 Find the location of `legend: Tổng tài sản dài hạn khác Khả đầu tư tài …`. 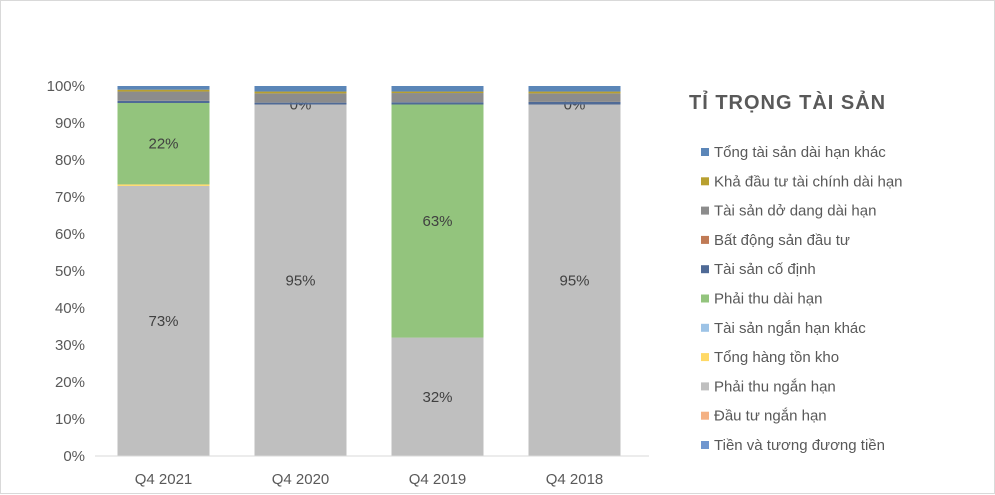

legend: Tổng tài sản dài hạn khác Khả đầu tư tài … is located at coordinates (802, 299).